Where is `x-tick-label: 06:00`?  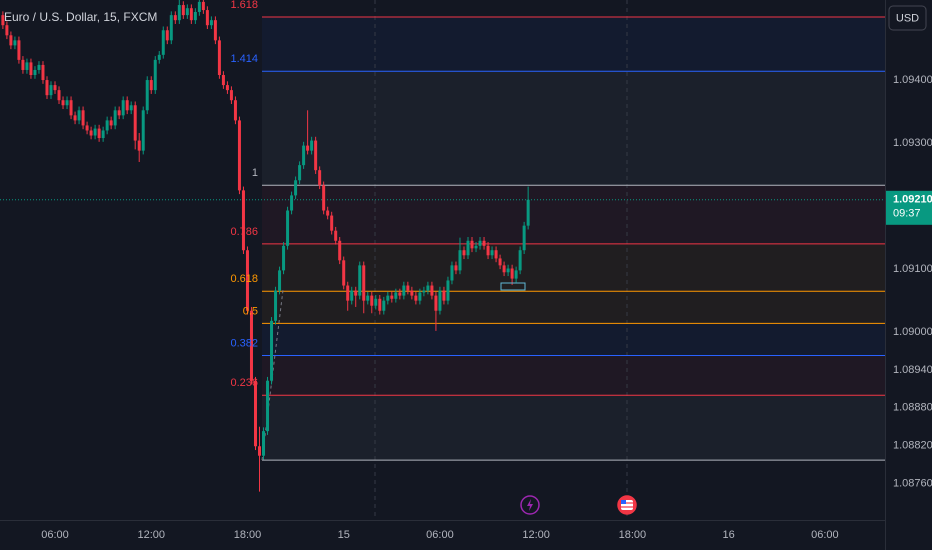 x-tick-label: 06:00 is located at coordinates (825, 535).